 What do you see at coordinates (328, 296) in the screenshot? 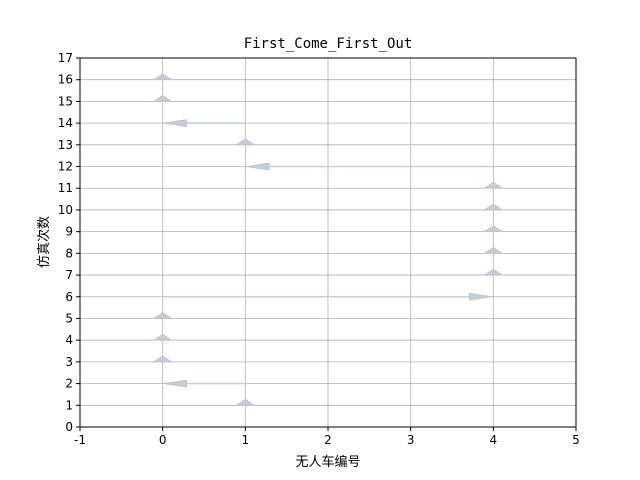
I see `arrow-right` at bounding box center [328, 296].